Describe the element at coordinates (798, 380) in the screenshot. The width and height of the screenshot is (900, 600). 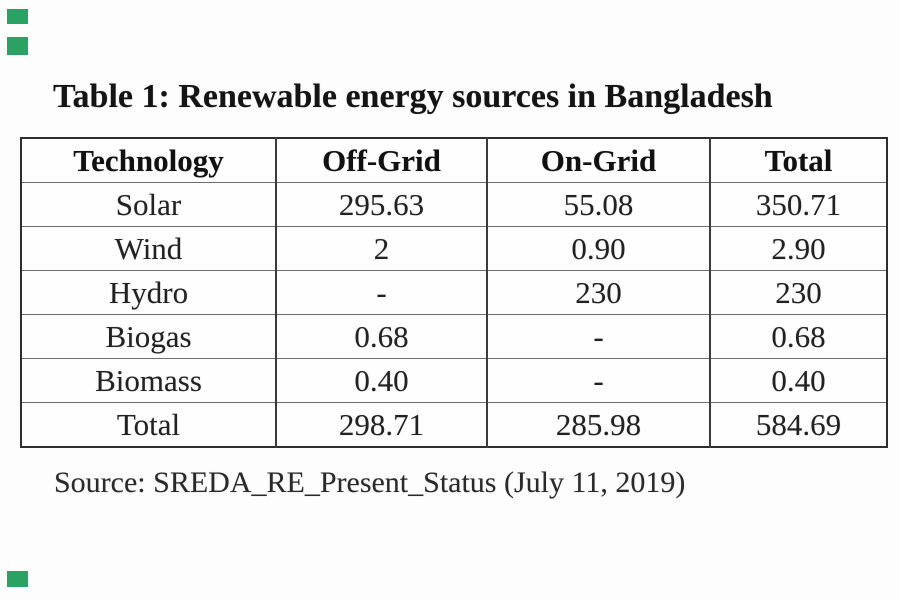
I see `cell-total: 0.40` at that location.